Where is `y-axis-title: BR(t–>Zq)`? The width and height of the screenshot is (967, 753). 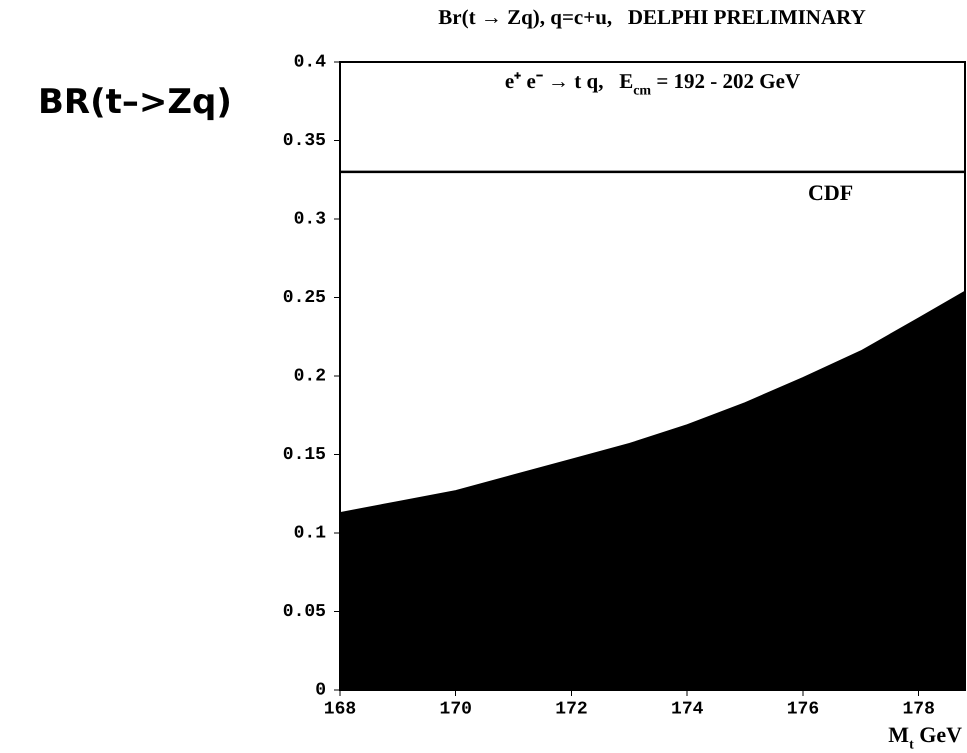
y-axis-title: BR(t–>Zq) is located at coordinates (135, 102).